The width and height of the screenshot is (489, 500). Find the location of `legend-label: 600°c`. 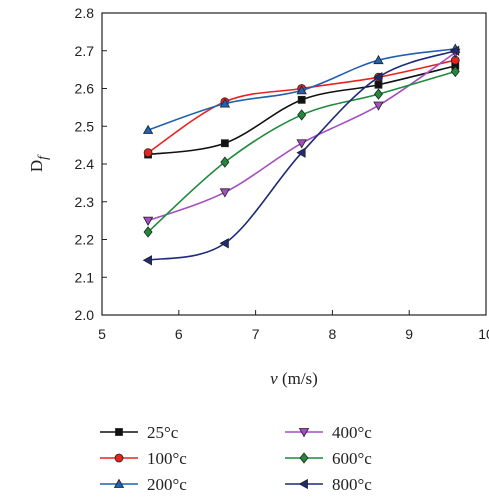

legend-label: 600°c is located at coordinates (352, 458).